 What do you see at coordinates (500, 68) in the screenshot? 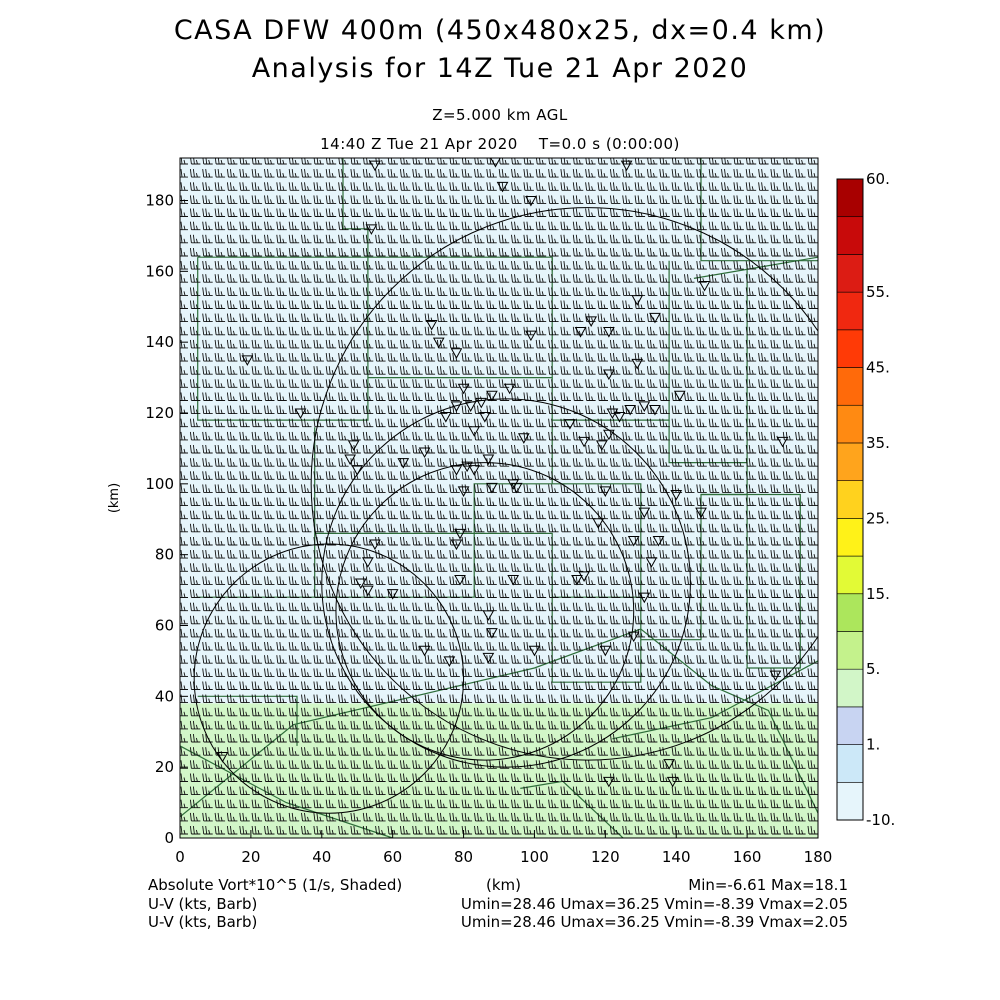
I see `chart-title-line-2: Analysis for 14Z Tue 21 Apr 2020` at bounding box center [500, 68].